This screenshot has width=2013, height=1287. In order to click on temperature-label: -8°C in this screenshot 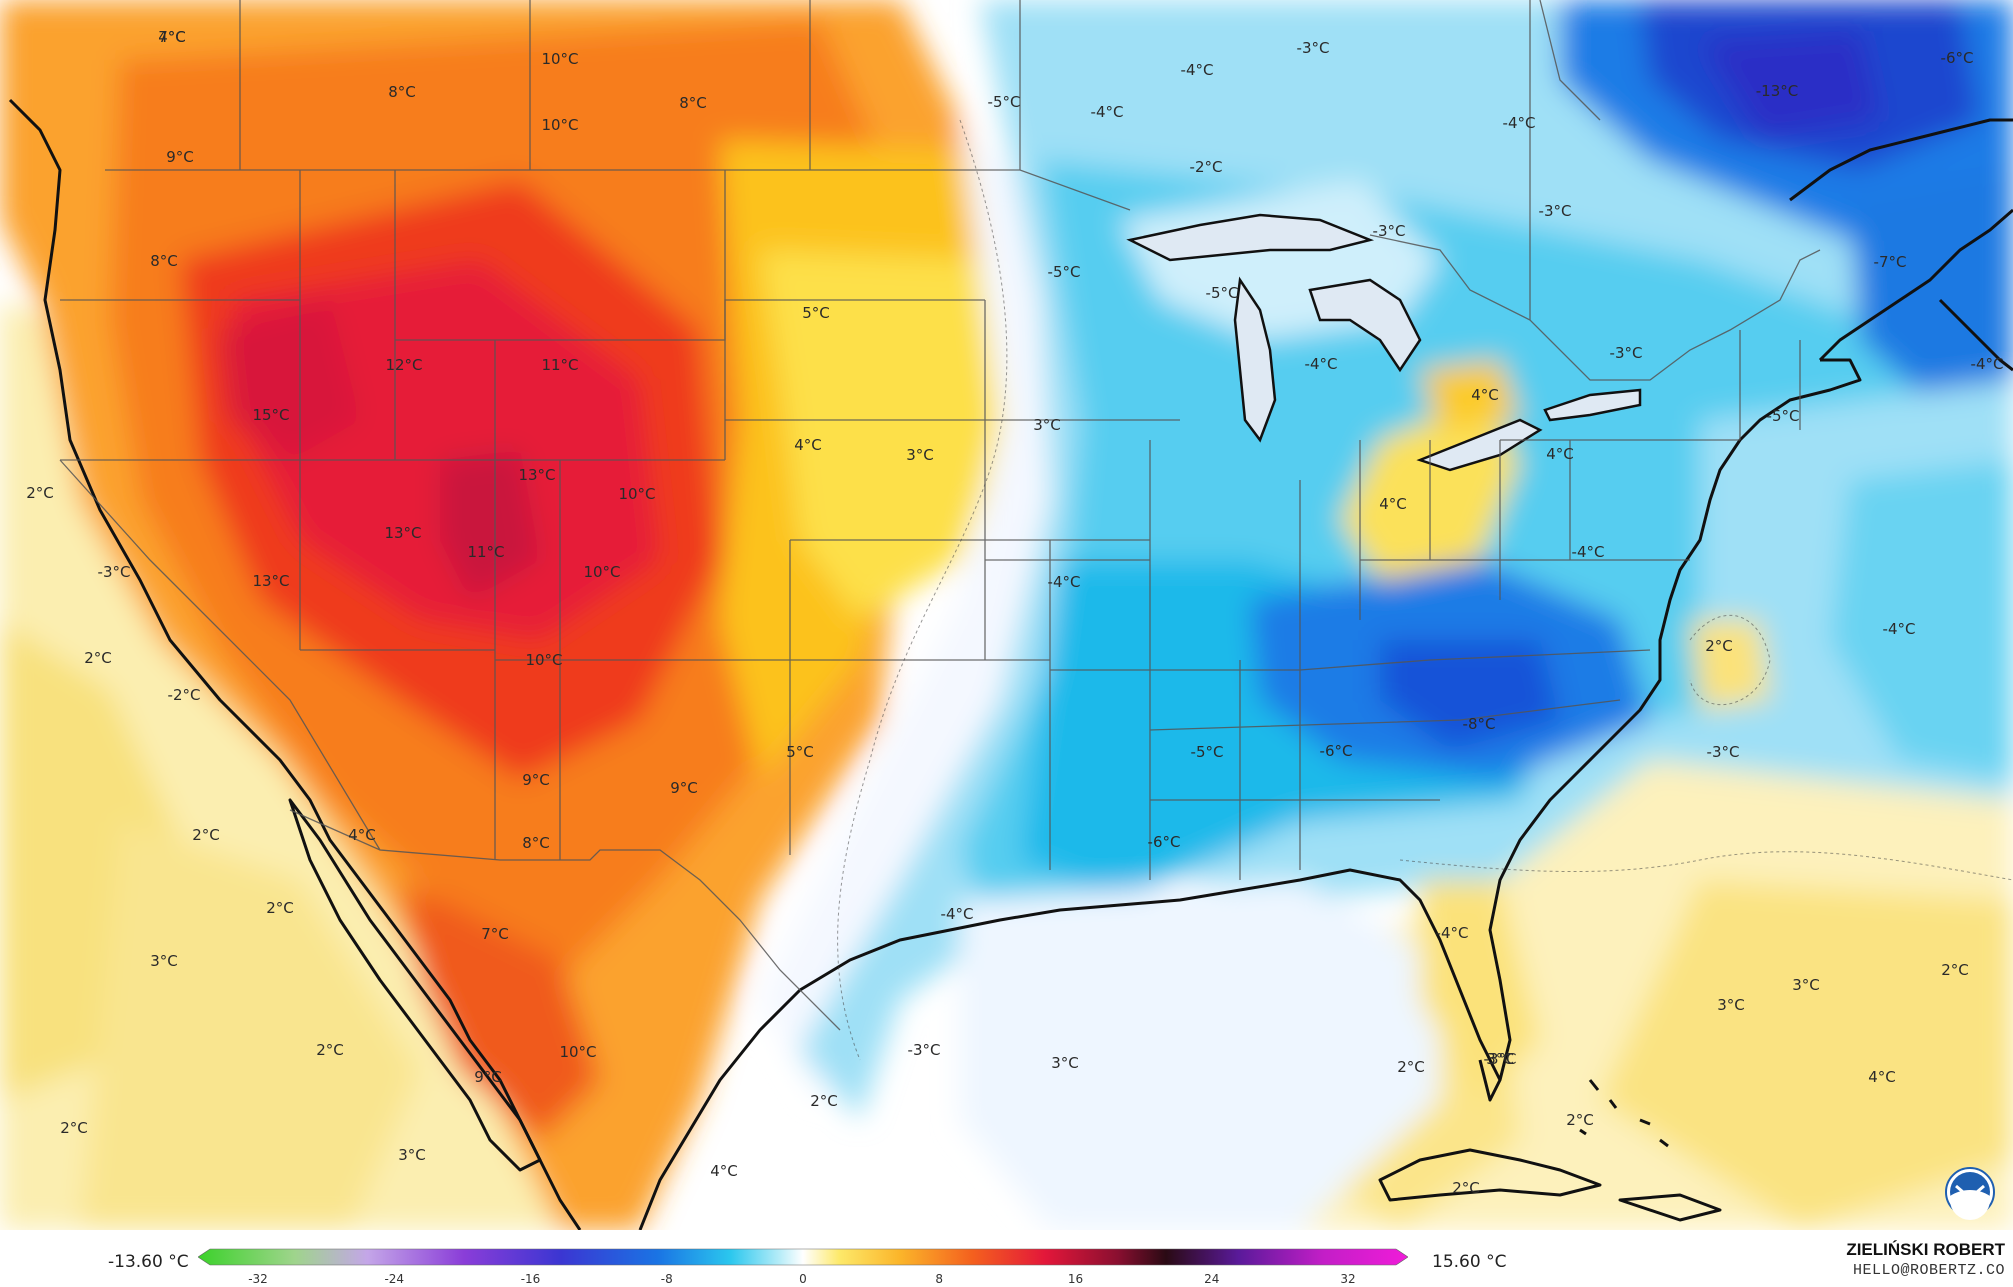, I will do `click(1479, 724)`.